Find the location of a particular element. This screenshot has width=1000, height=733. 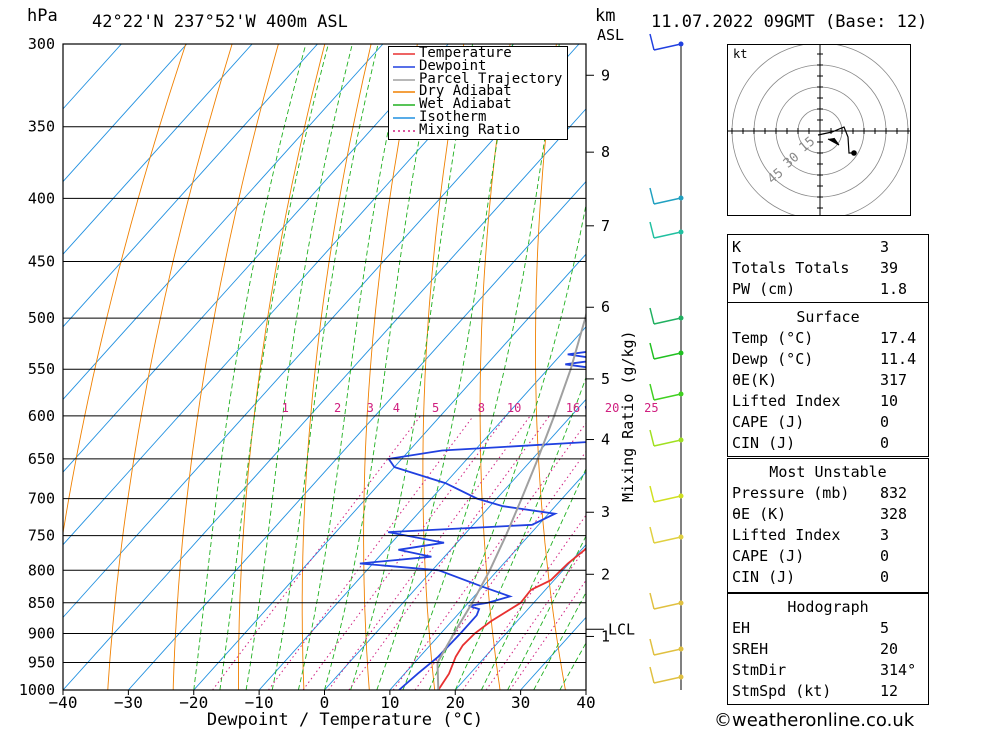

pressure-tick-label: 450 is located at coordinates (41, 262).